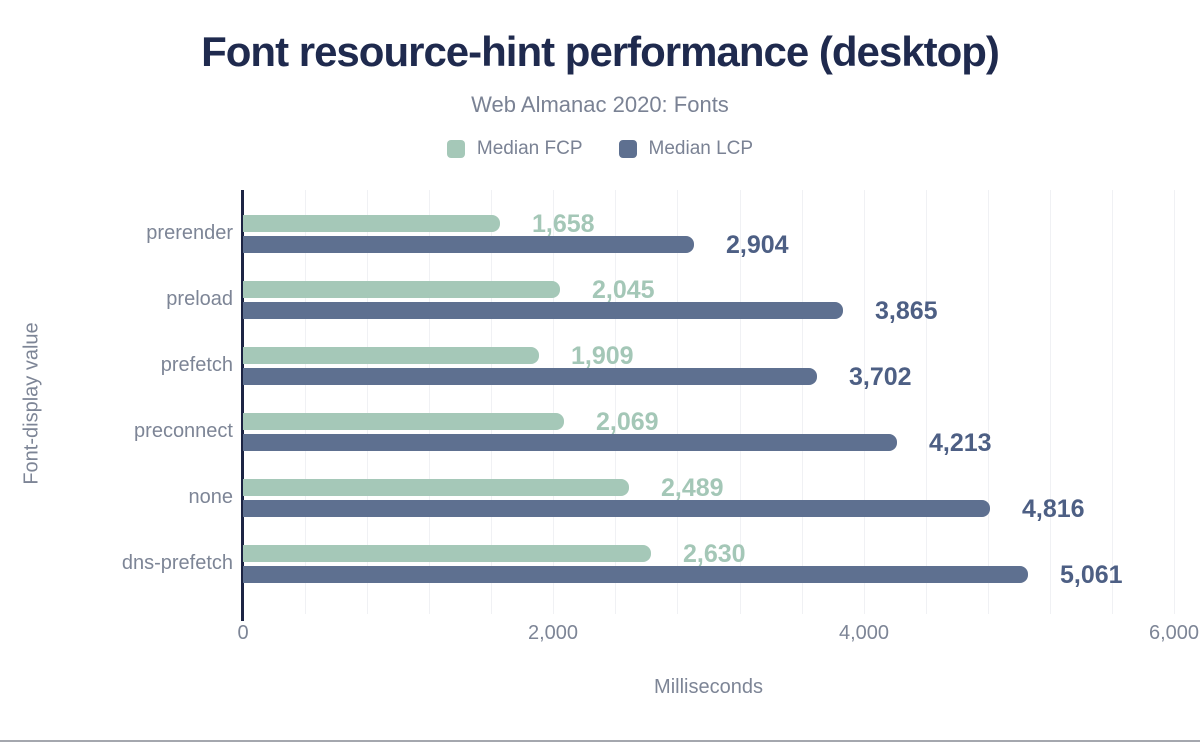 Image resolution: width=1200 pixels, height=742 pixels. What do you see at coordinates (183, 431) in the screenshot?
I see `category-label-preconnect: preconnect` at bounding box center [183, 431].